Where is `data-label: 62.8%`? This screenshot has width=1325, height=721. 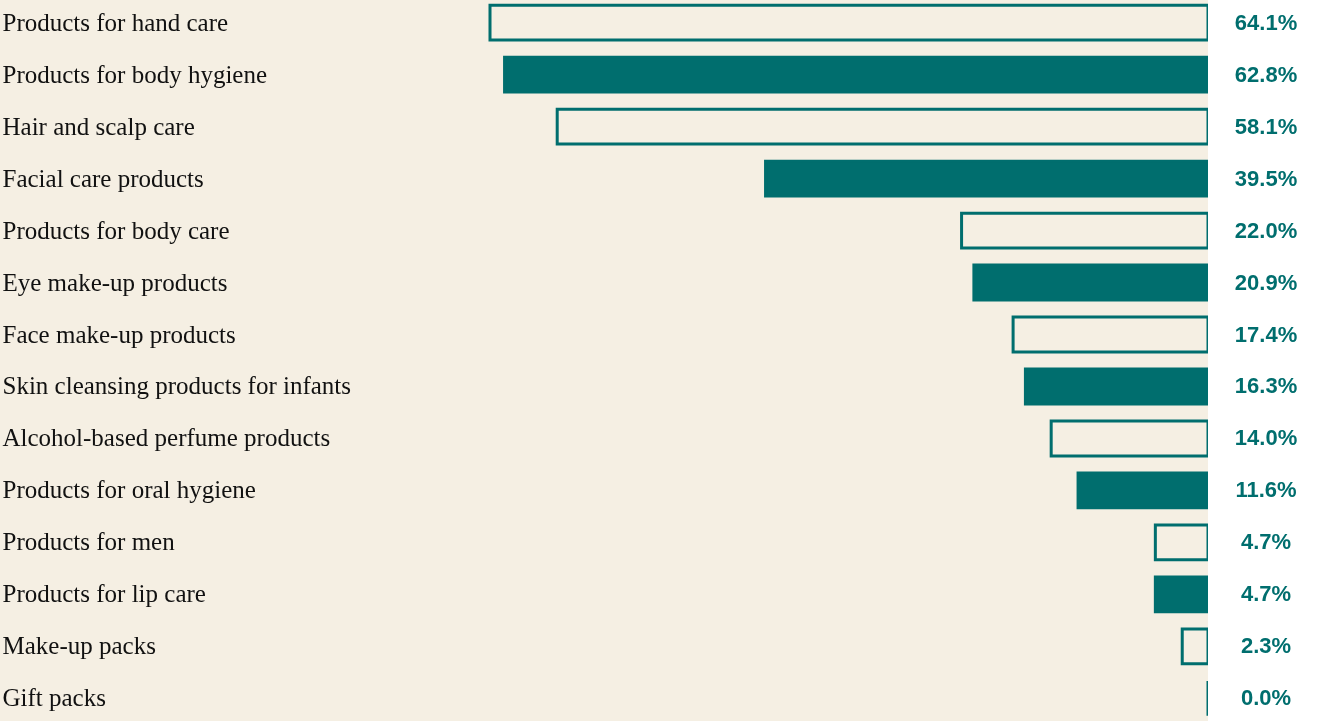
data-label: 62.8% is located at coordinates (1266, 74).